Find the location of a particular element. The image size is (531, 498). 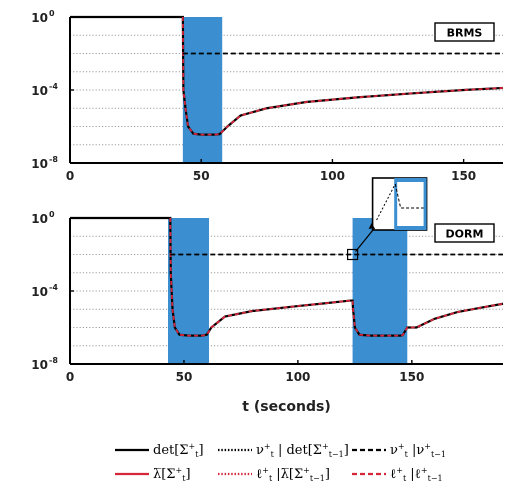

legend-tail: |ν is located at coordinates (416, 450).